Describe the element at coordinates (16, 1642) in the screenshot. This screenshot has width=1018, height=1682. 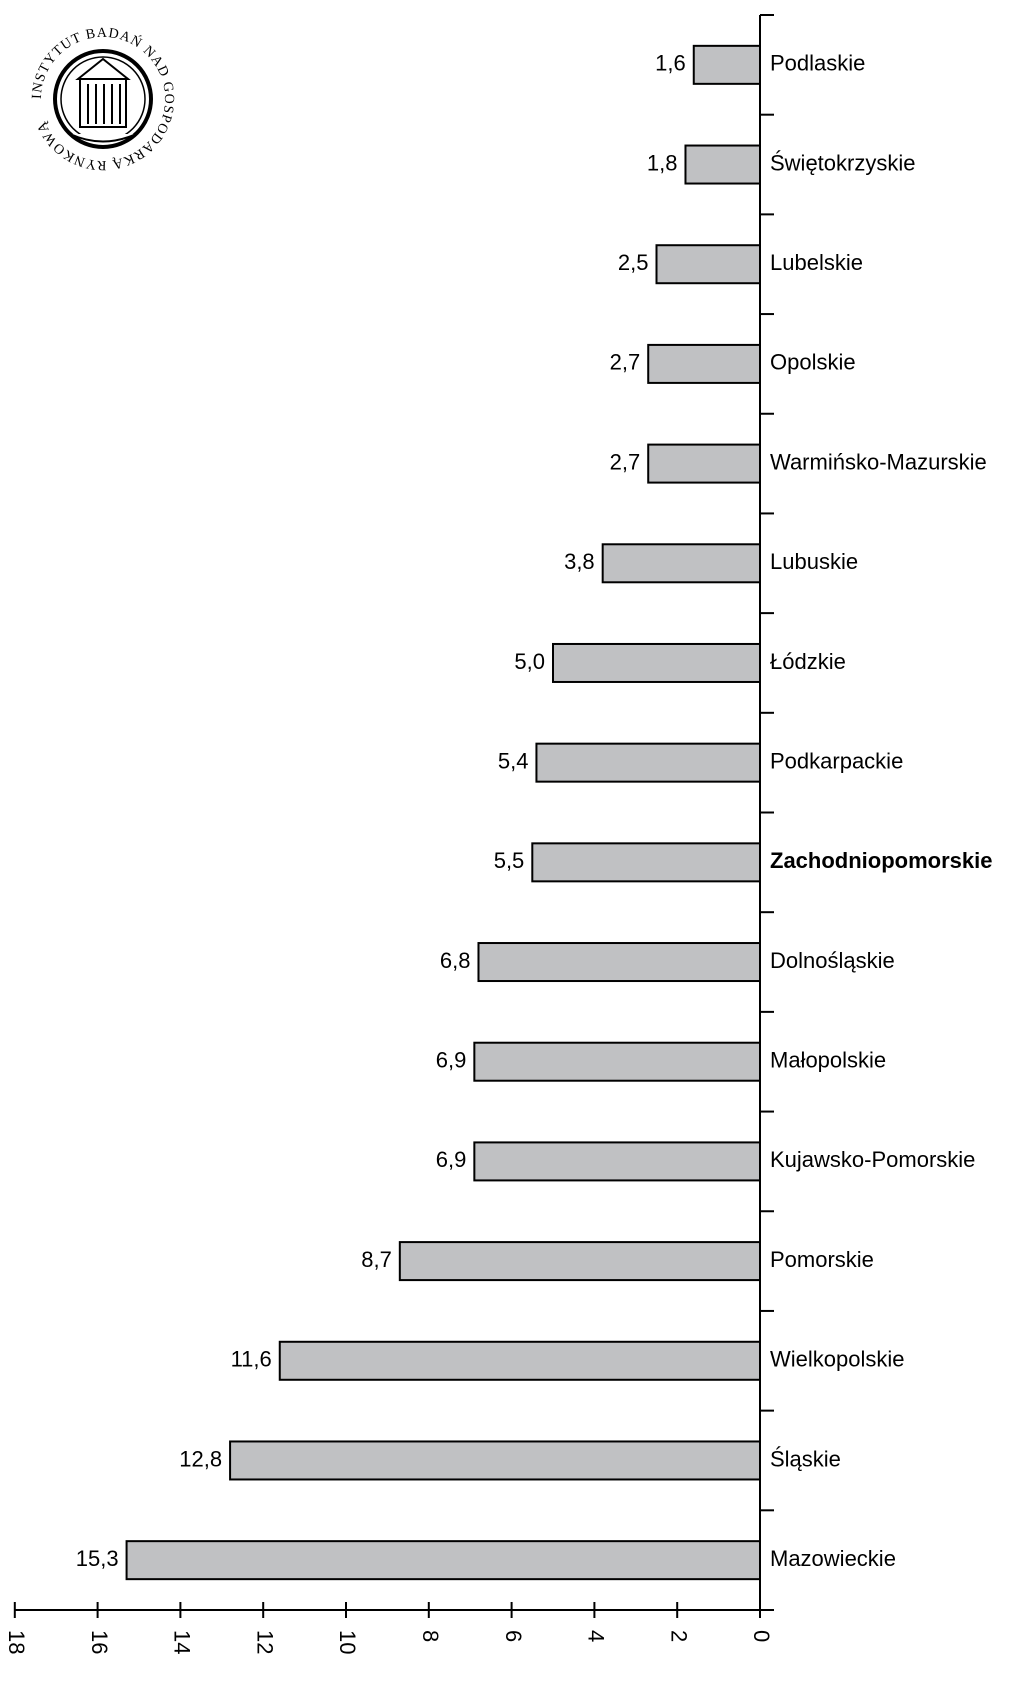
I see `x-tick-label: 18` at that location.